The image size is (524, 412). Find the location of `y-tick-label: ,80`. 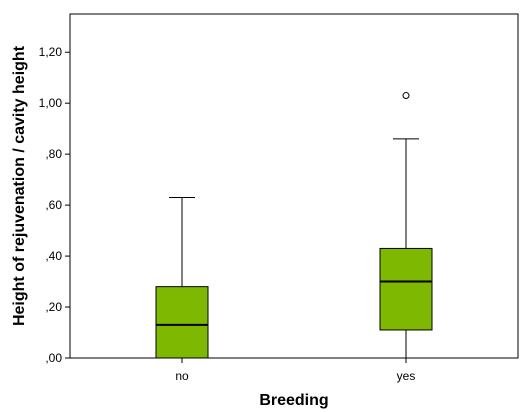

y-tick-label: ,80 is located at coordinates (53, 154).